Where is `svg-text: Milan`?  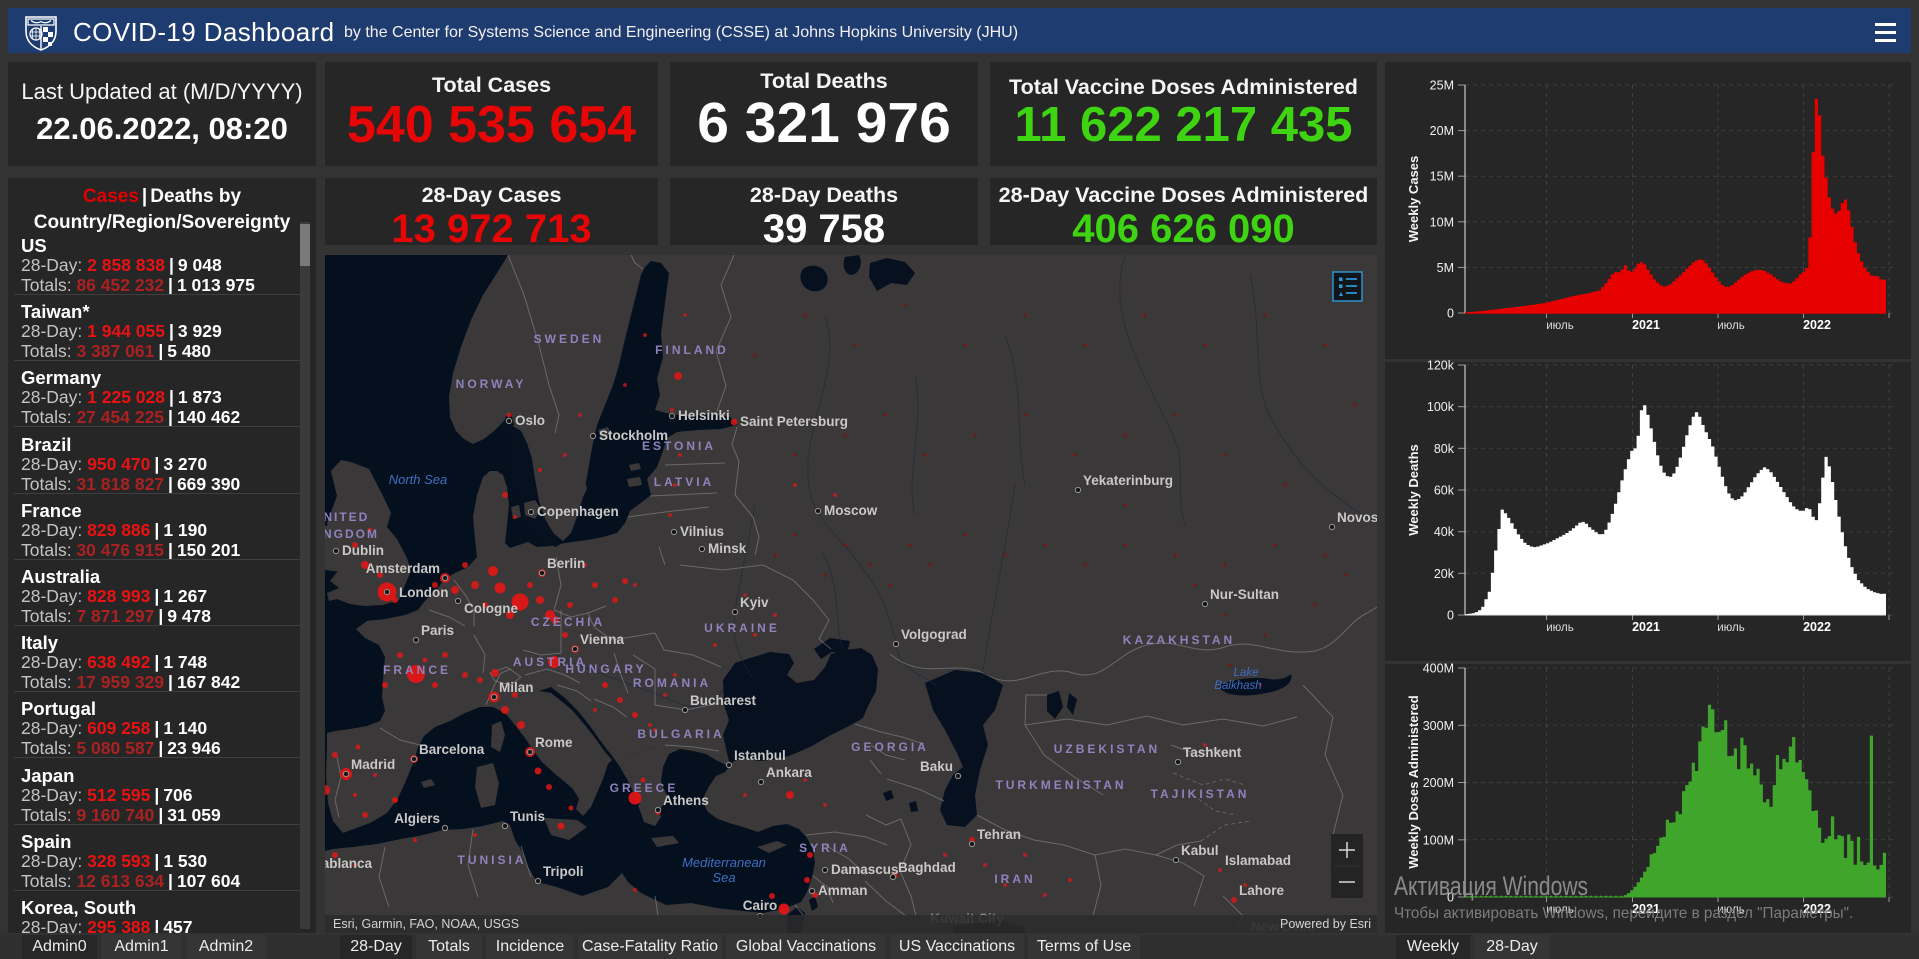 svg-text: Milan is located at coordinates (516, 687).